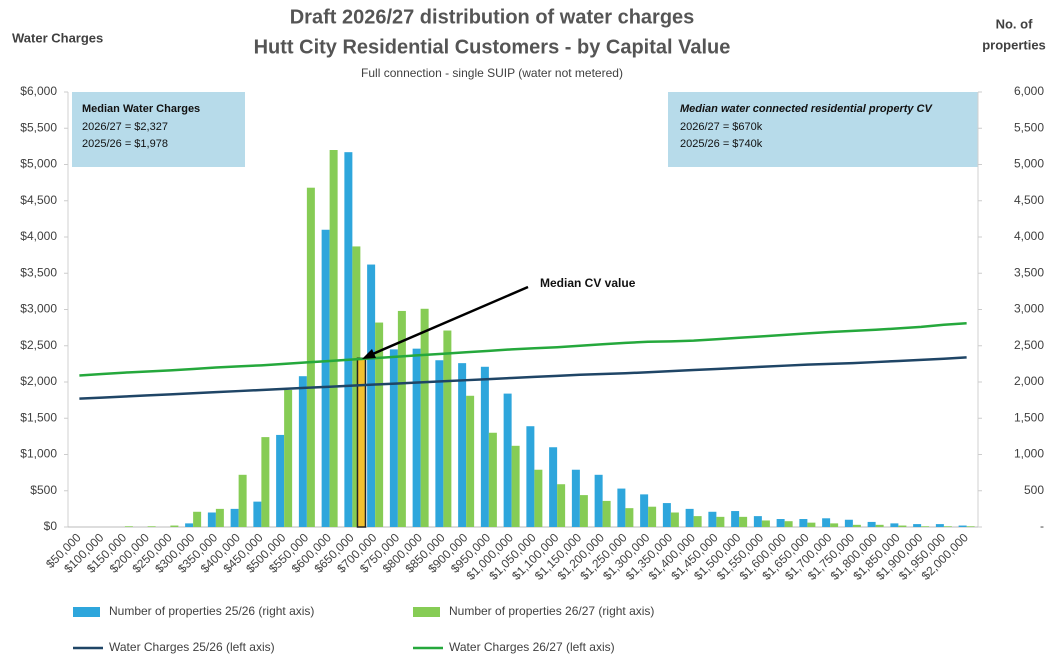  What do you see at coordinates (1029, 454) in the screenshot?
I see `y2-tick-label: 1,000` at bounding box center [1029, 454].